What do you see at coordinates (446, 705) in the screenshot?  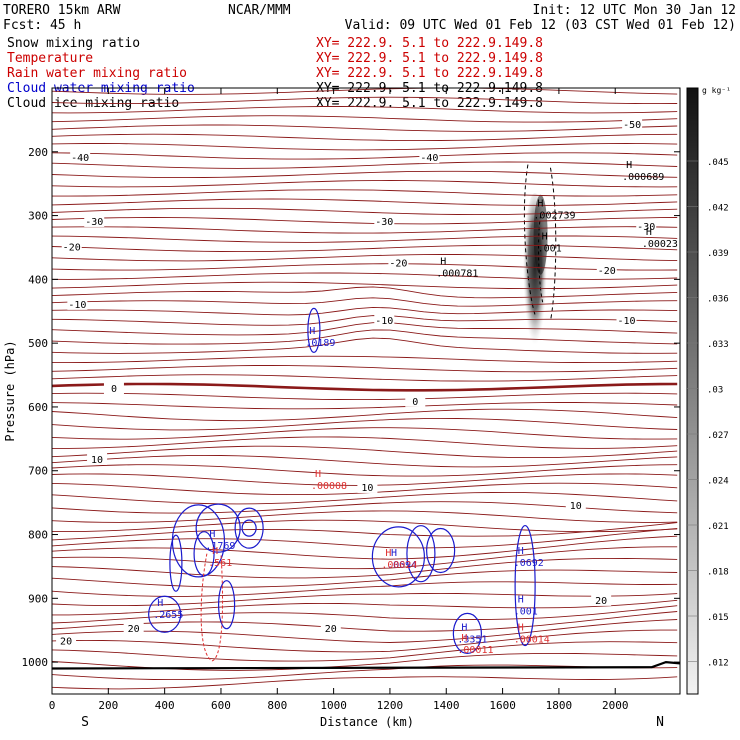 I see `x-tick-label: 1400` at bounding box center [446, 705].